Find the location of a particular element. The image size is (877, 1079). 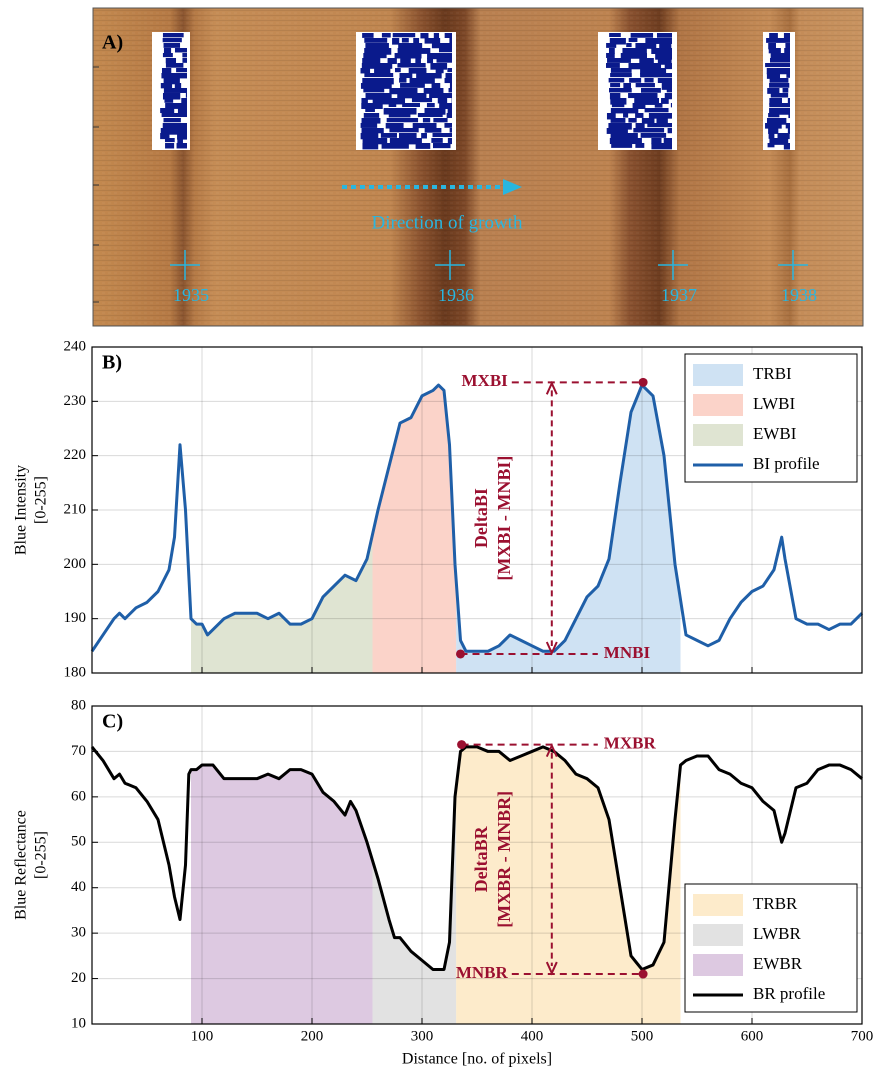

x-tick-label: 300 is located at coordinates (422, 1036).